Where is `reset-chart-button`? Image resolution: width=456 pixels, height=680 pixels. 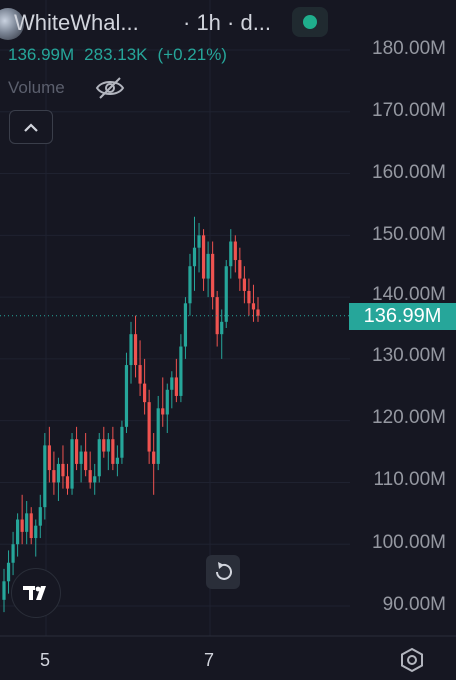 reset-chart-button is located at coordinates (223, 572).